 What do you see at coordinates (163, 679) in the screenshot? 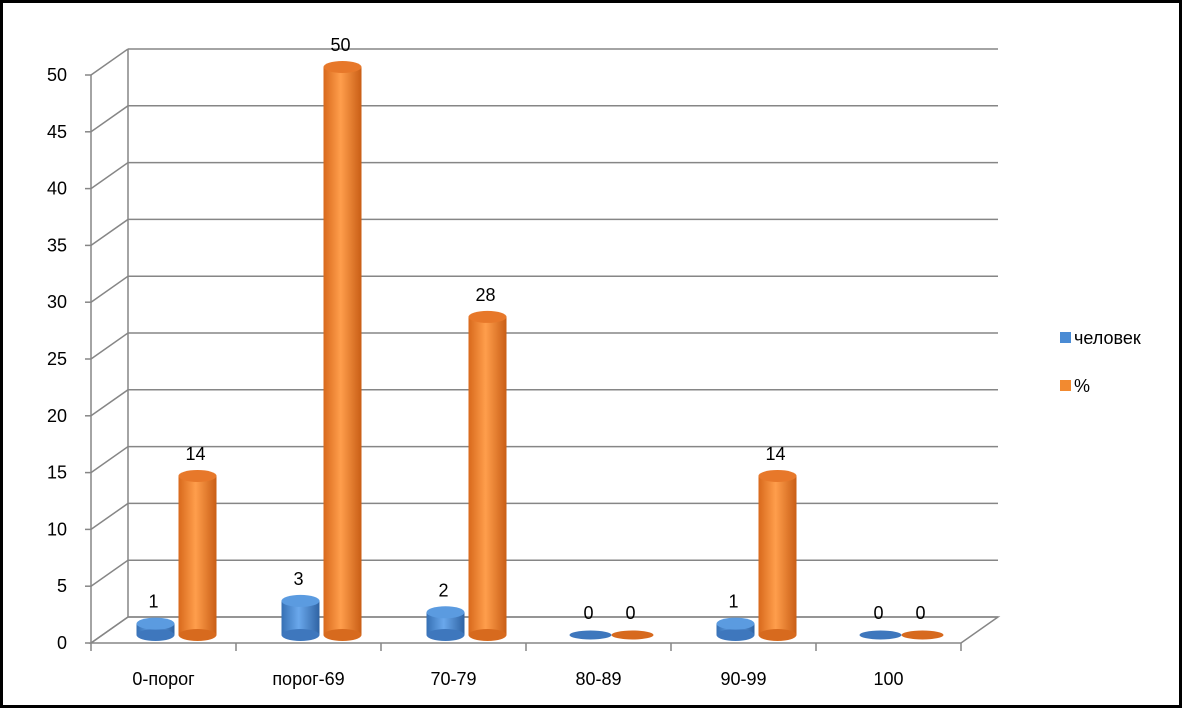
I see `x-tick-label: 0-порог` at bounding box center [163, 679].